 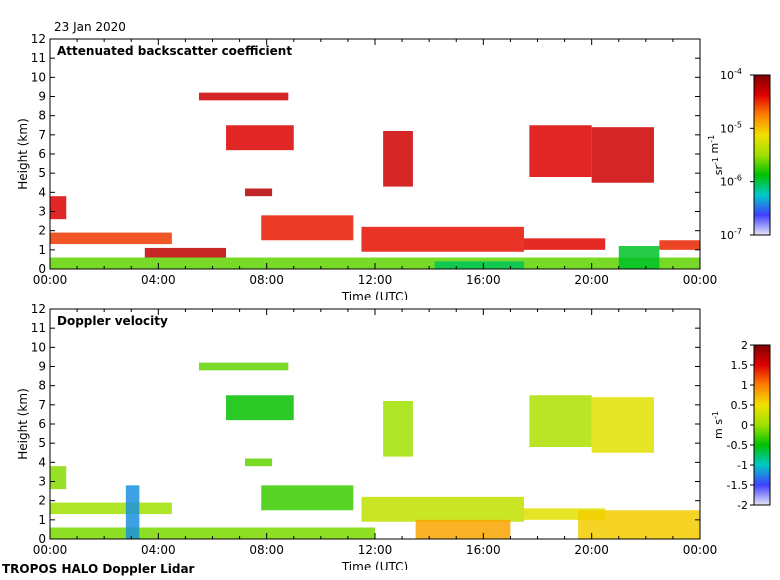 I want to click on colorbar-unit-label: sr-1 m-1, so click(x=716, y=155).